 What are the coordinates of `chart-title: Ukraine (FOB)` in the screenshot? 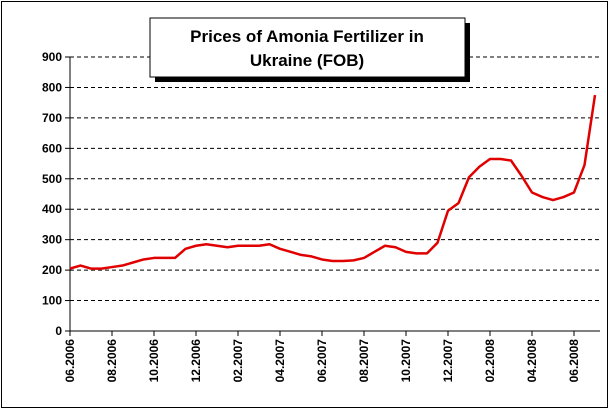 It's located at (307, 60).